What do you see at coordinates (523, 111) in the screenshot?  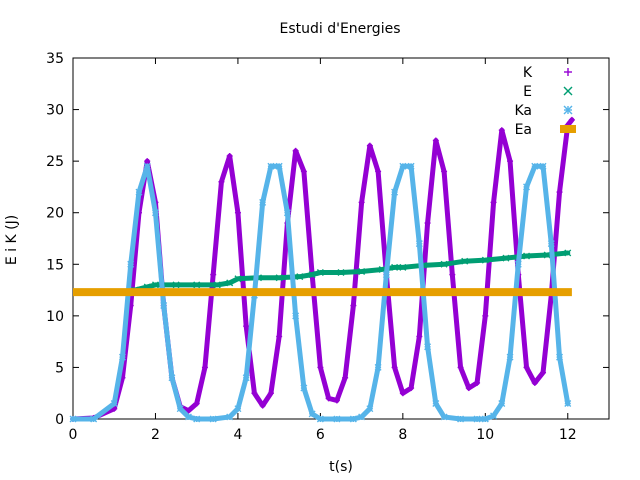 I see `legend-label: Ka` at bounding box center [523, 111].